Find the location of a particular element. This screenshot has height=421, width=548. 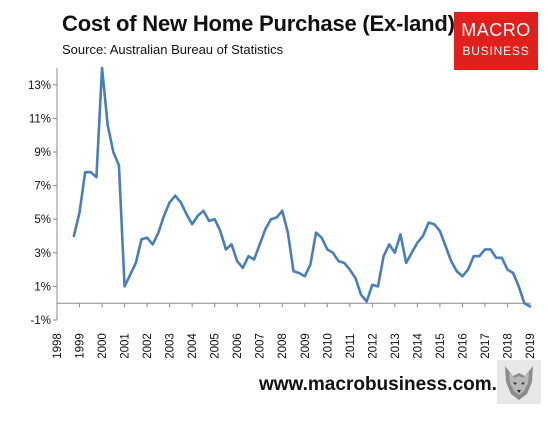

footer-url: www.macrobusiness.com.au is located at coordinates (389, 384).